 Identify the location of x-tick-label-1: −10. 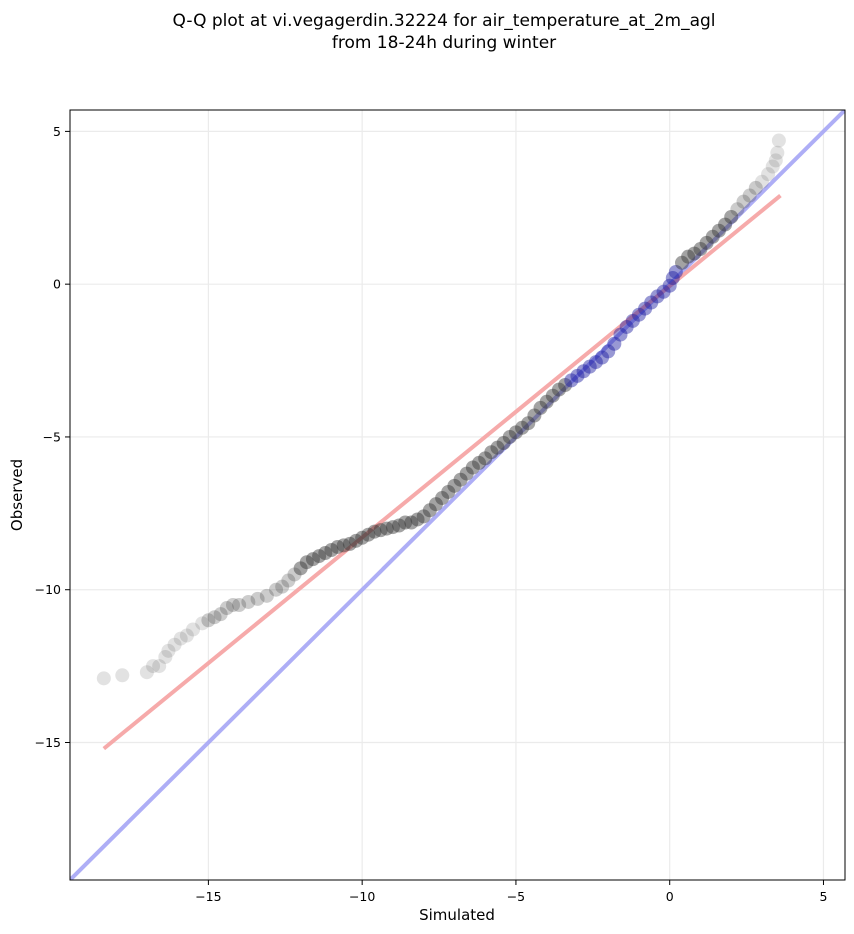
(362, 896).